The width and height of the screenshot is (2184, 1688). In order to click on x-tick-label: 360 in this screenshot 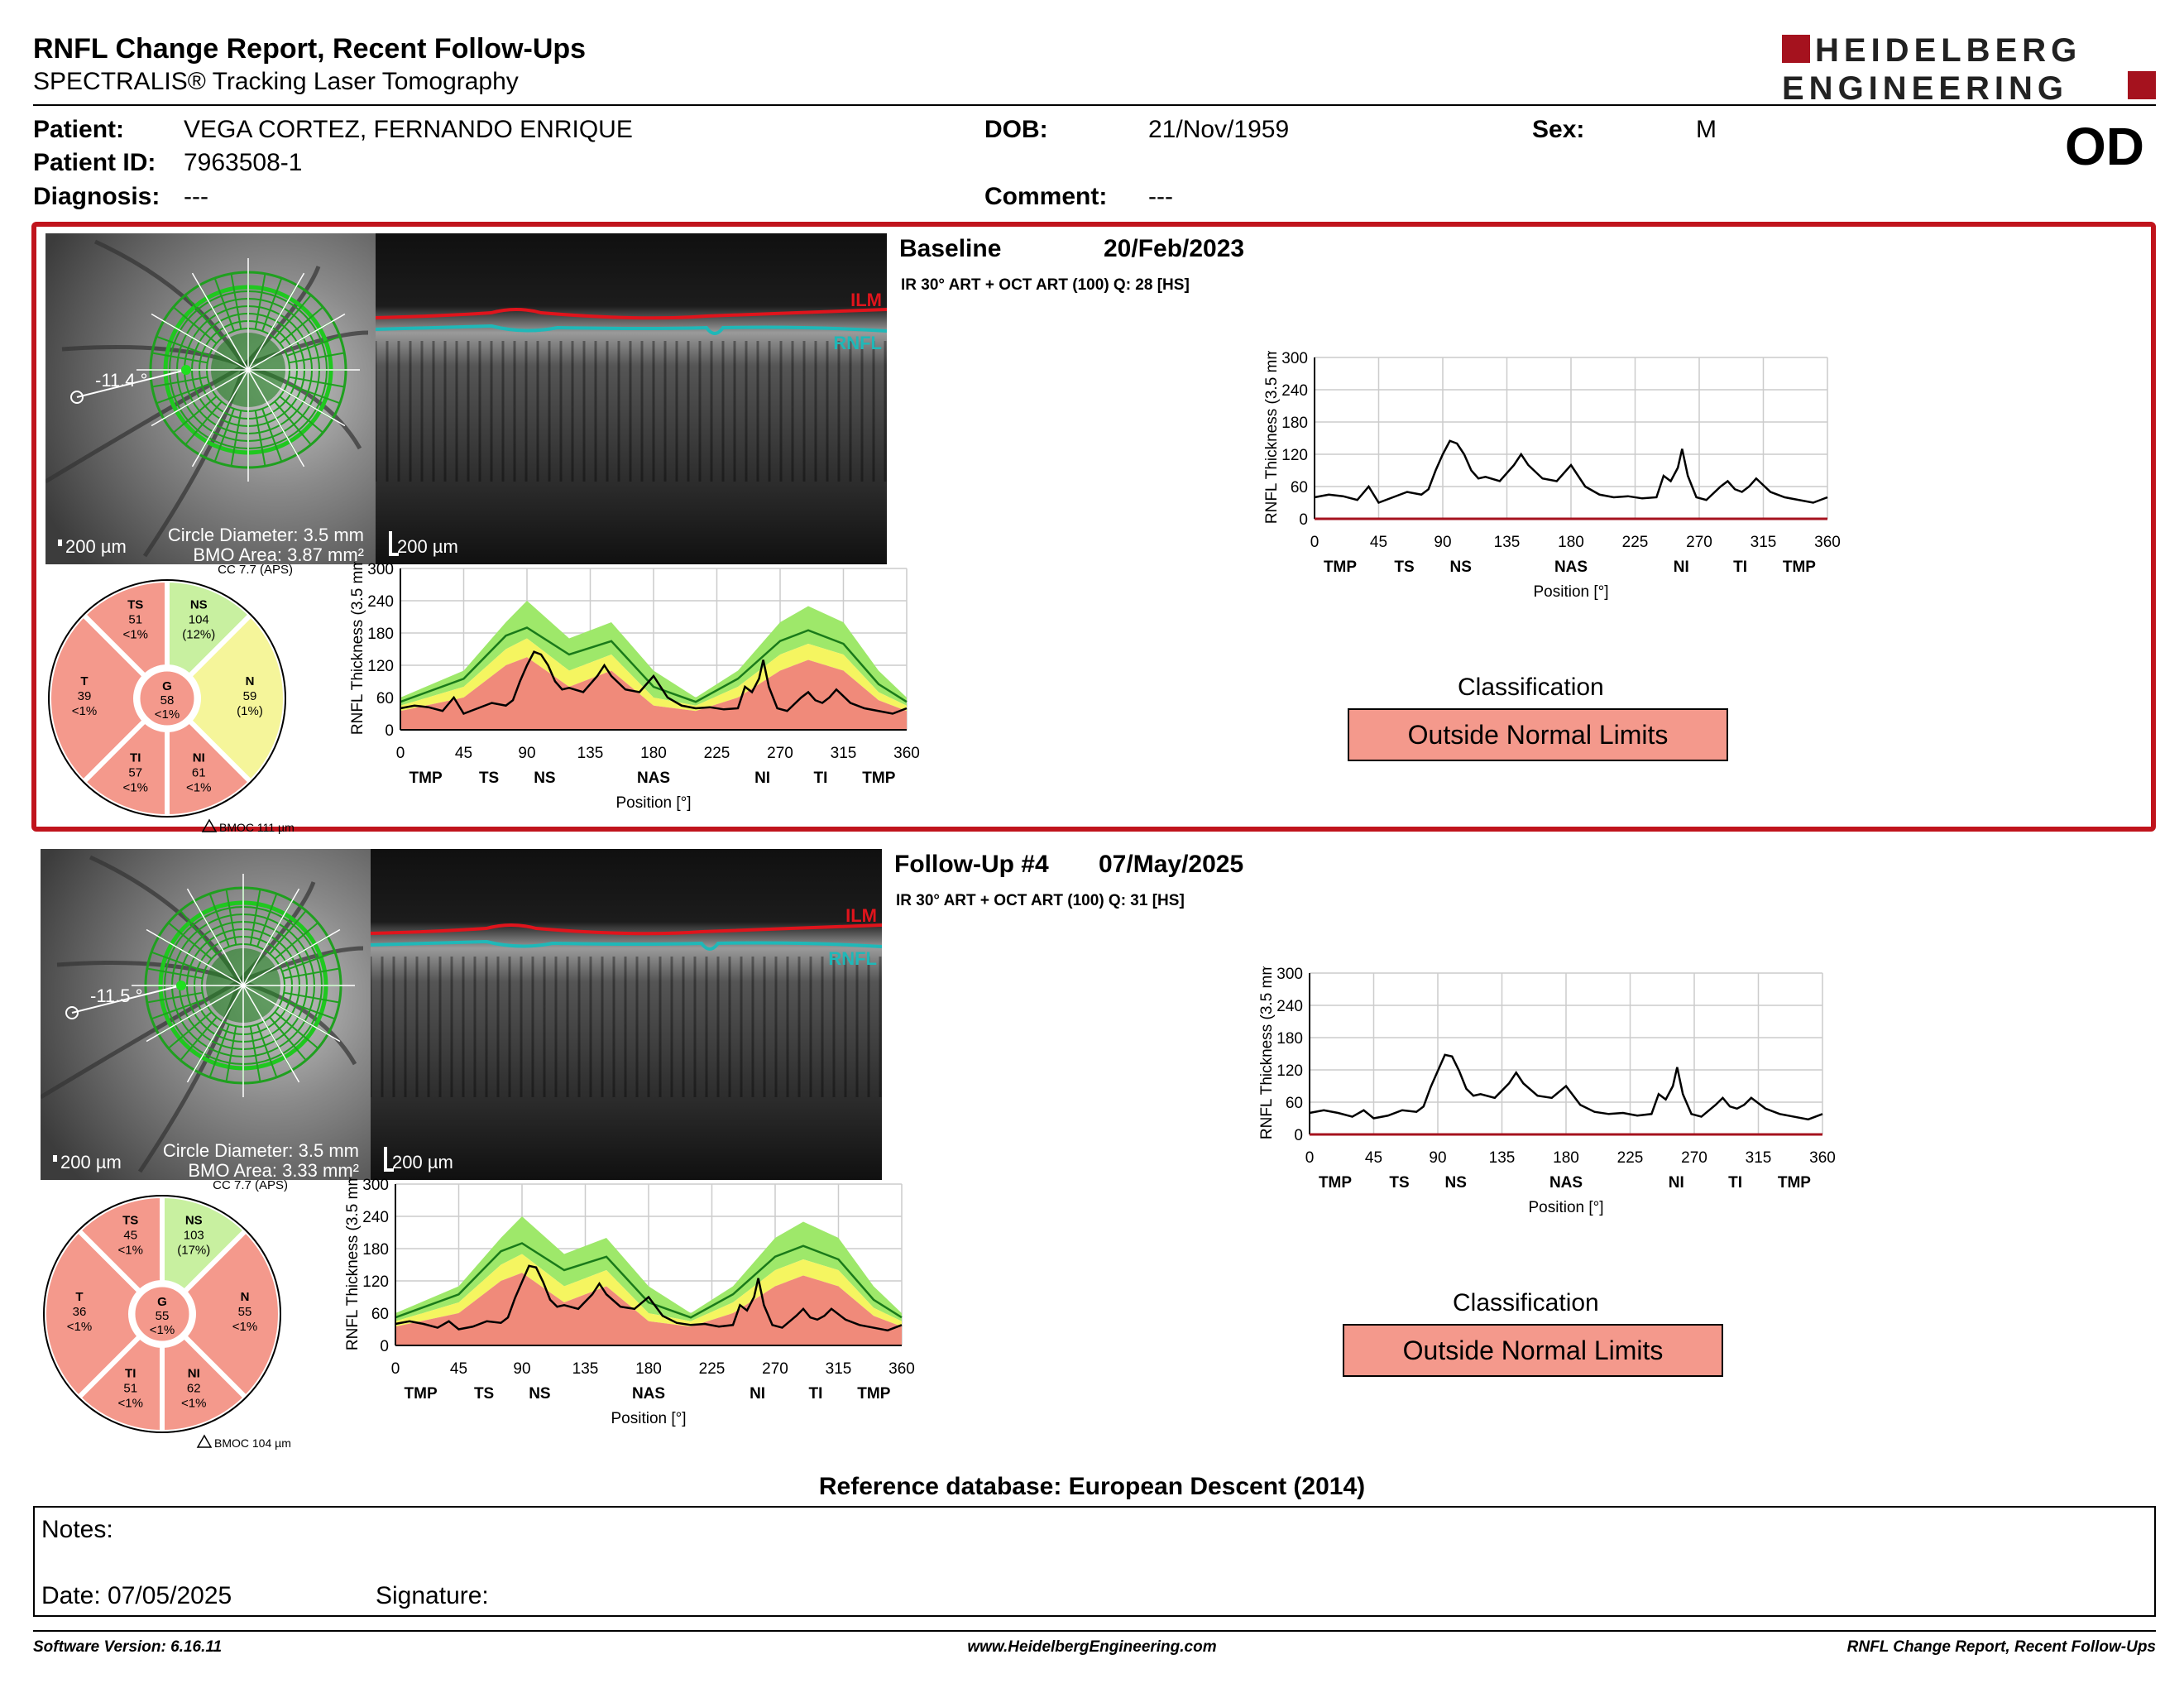, I will do `click(901, 1369)`.